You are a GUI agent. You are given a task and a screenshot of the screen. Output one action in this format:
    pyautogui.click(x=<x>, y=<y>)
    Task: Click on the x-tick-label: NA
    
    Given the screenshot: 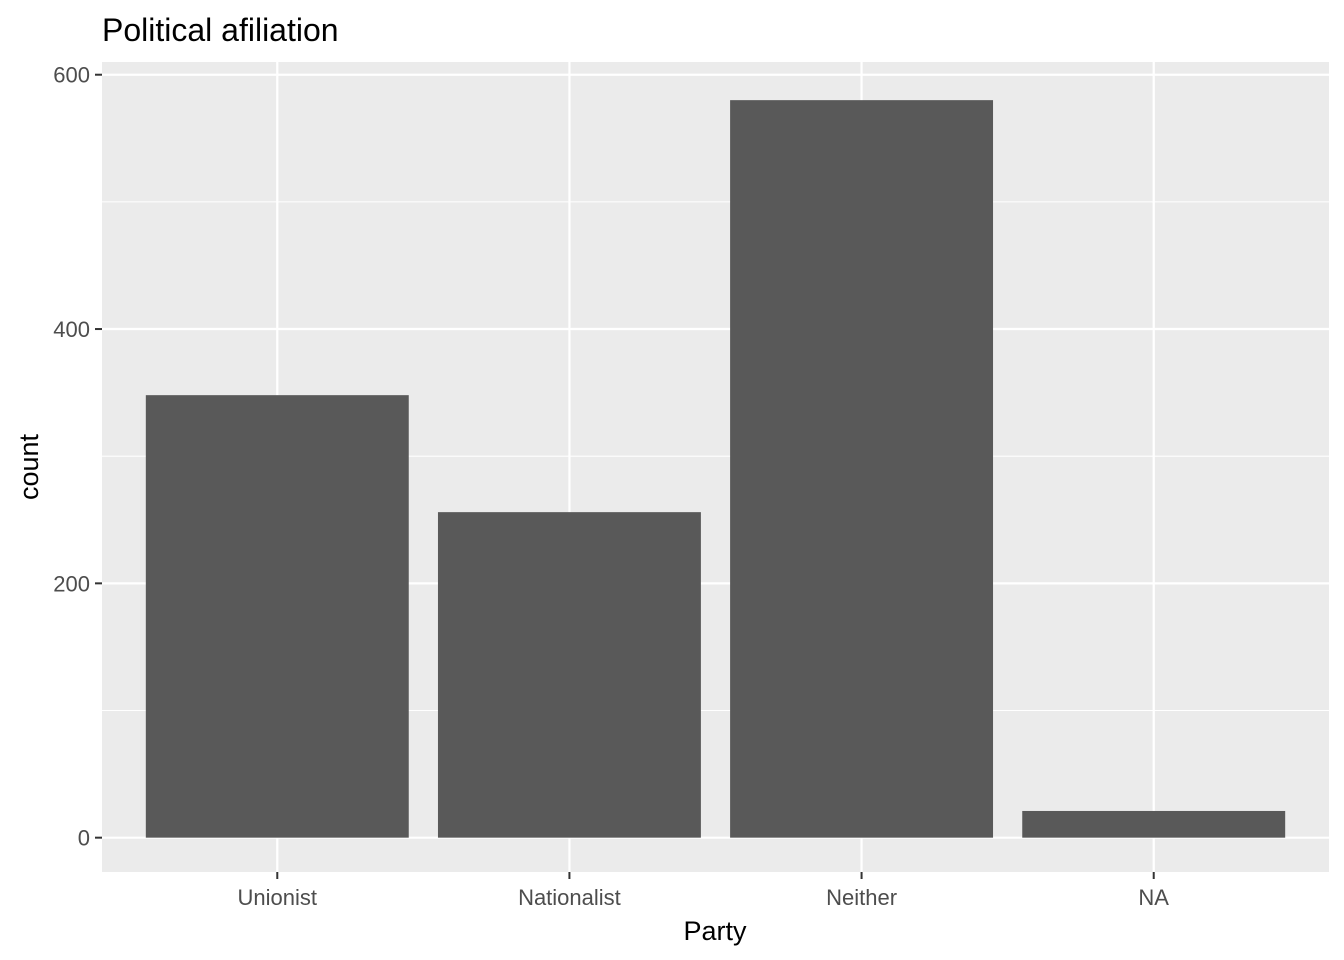 What is the action you would take?
    pyautogui.click(x=1153, y=897)
    